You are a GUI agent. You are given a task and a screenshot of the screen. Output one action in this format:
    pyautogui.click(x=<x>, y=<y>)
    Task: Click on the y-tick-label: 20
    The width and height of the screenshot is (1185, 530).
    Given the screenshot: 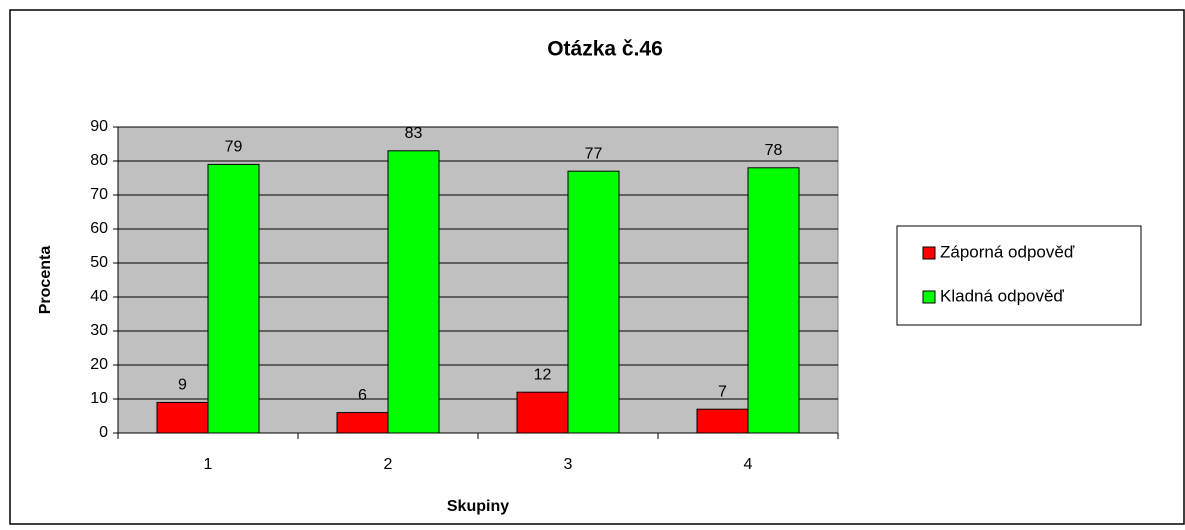 What is the action you would take?
    pyautogui.click(x=99, y=364)
    